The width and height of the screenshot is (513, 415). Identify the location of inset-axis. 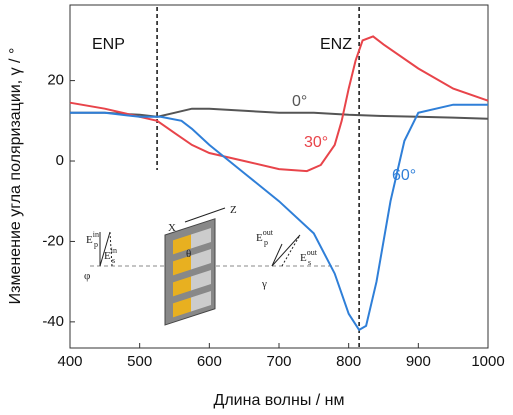
(205, 215).